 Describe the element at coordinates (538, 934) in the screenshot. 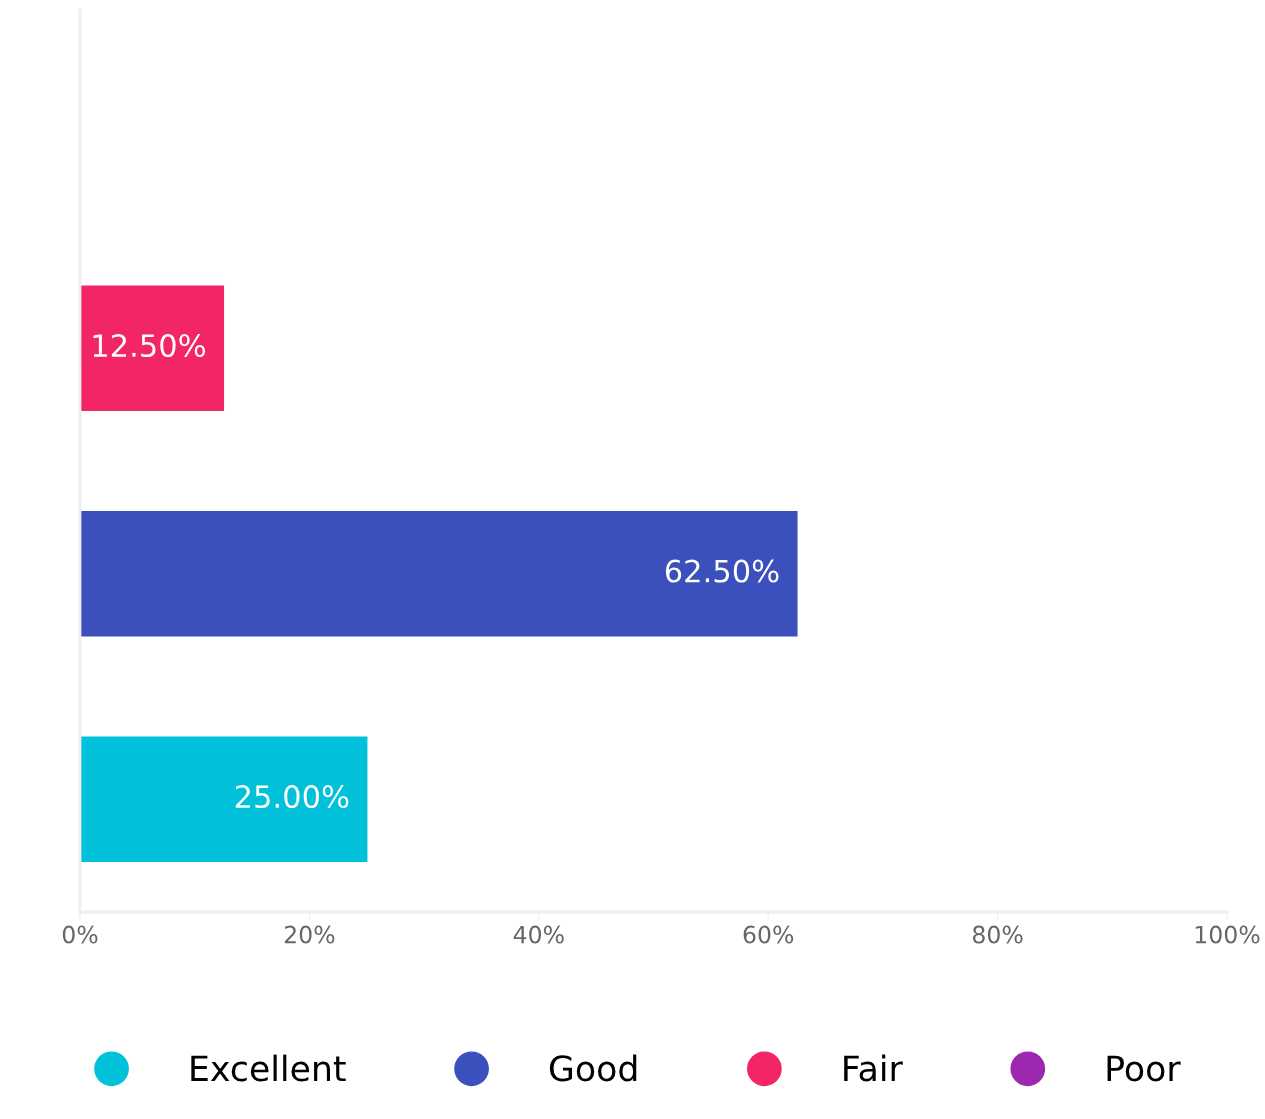

I see `x-tick-label: 40%` at that location.